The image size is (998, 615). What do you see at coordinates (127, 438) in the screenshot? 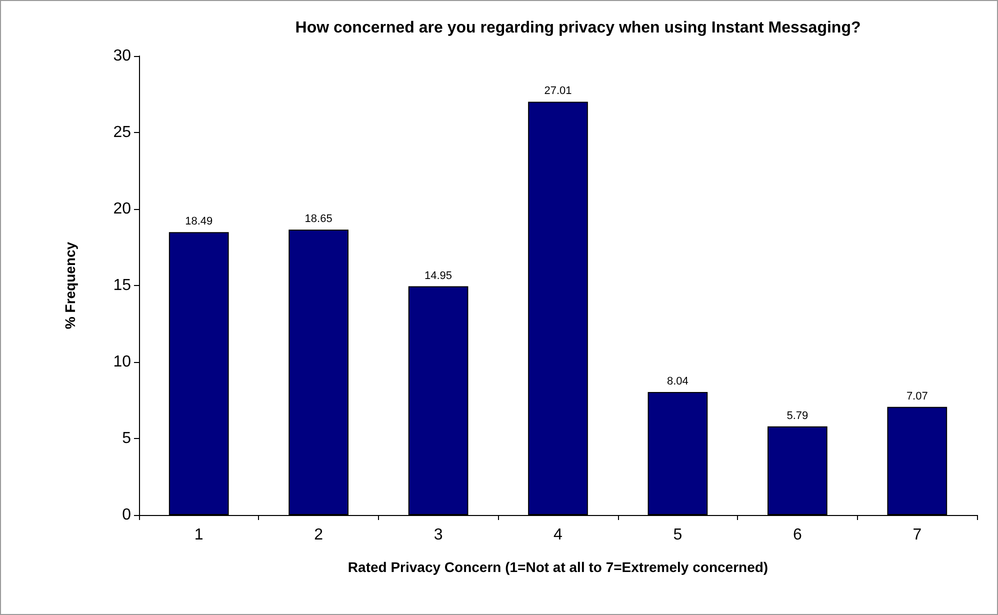
I see `y-tick-label: 5` at bounding box center [127, 438].